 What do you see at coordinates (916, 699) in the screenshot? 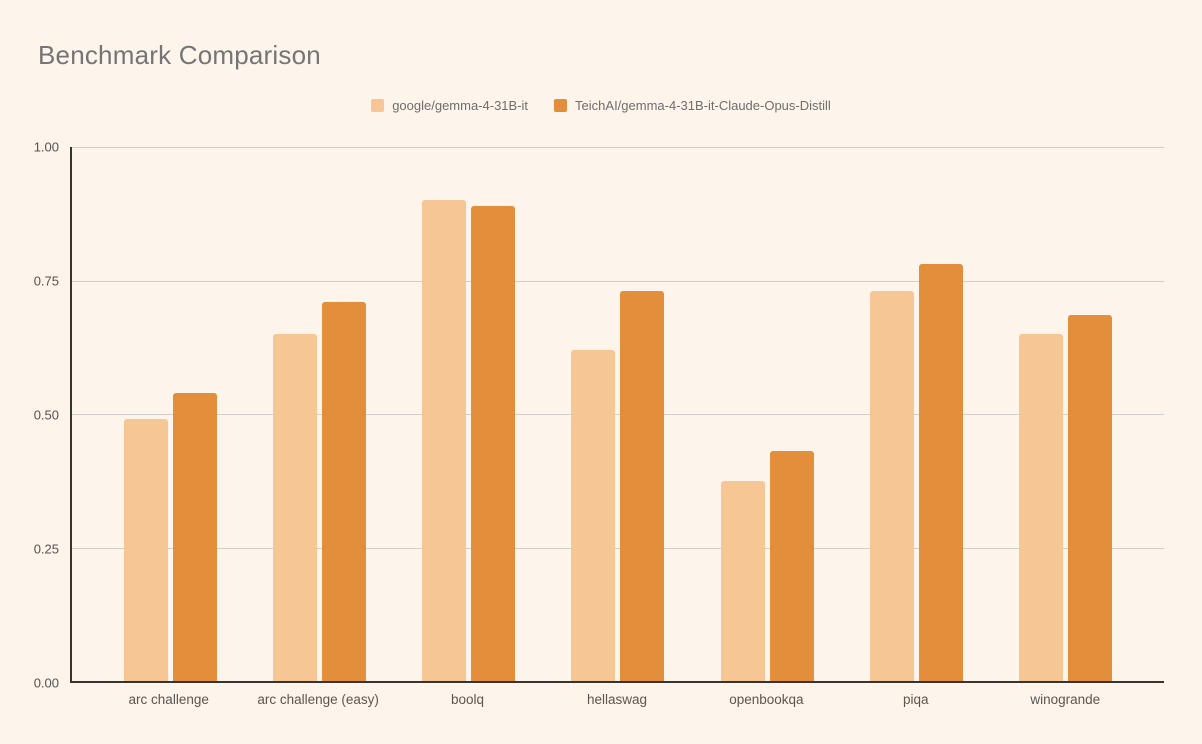
I see `x-tick-label: piqa` at bounding box center [916, 699].